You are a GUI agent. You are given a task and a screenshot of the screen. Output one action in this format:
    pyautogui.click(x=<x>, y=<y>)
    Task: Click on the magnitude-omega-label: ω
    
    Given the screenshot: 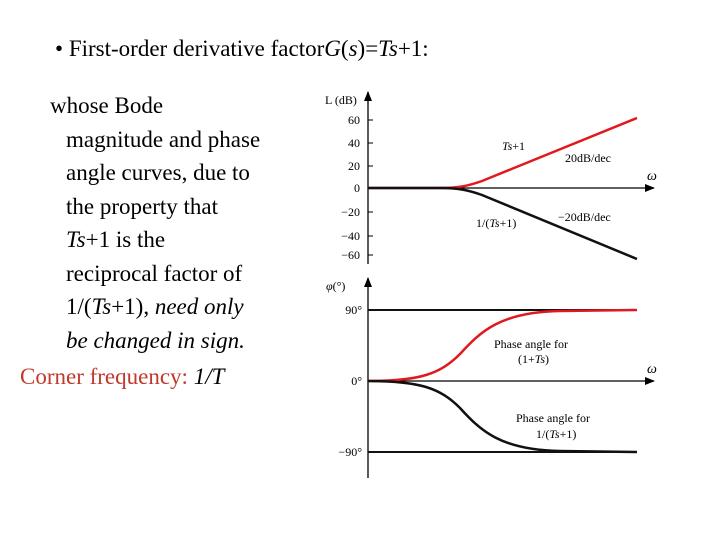 What is the action you would take?
    pyautogui.click(x=652, y=176)
    